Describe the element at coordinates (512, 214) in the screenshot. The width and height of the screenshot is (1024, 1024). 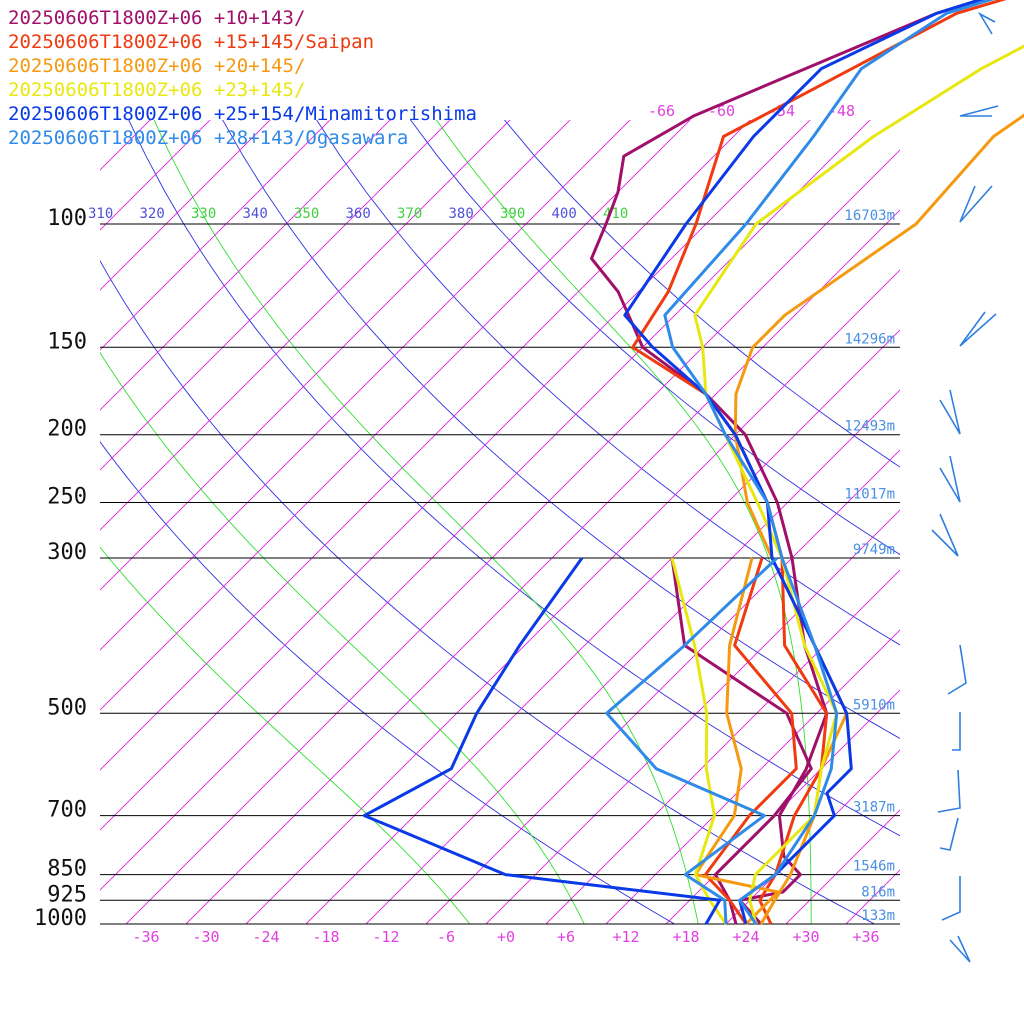
I see `theta-label: 390` at that location.